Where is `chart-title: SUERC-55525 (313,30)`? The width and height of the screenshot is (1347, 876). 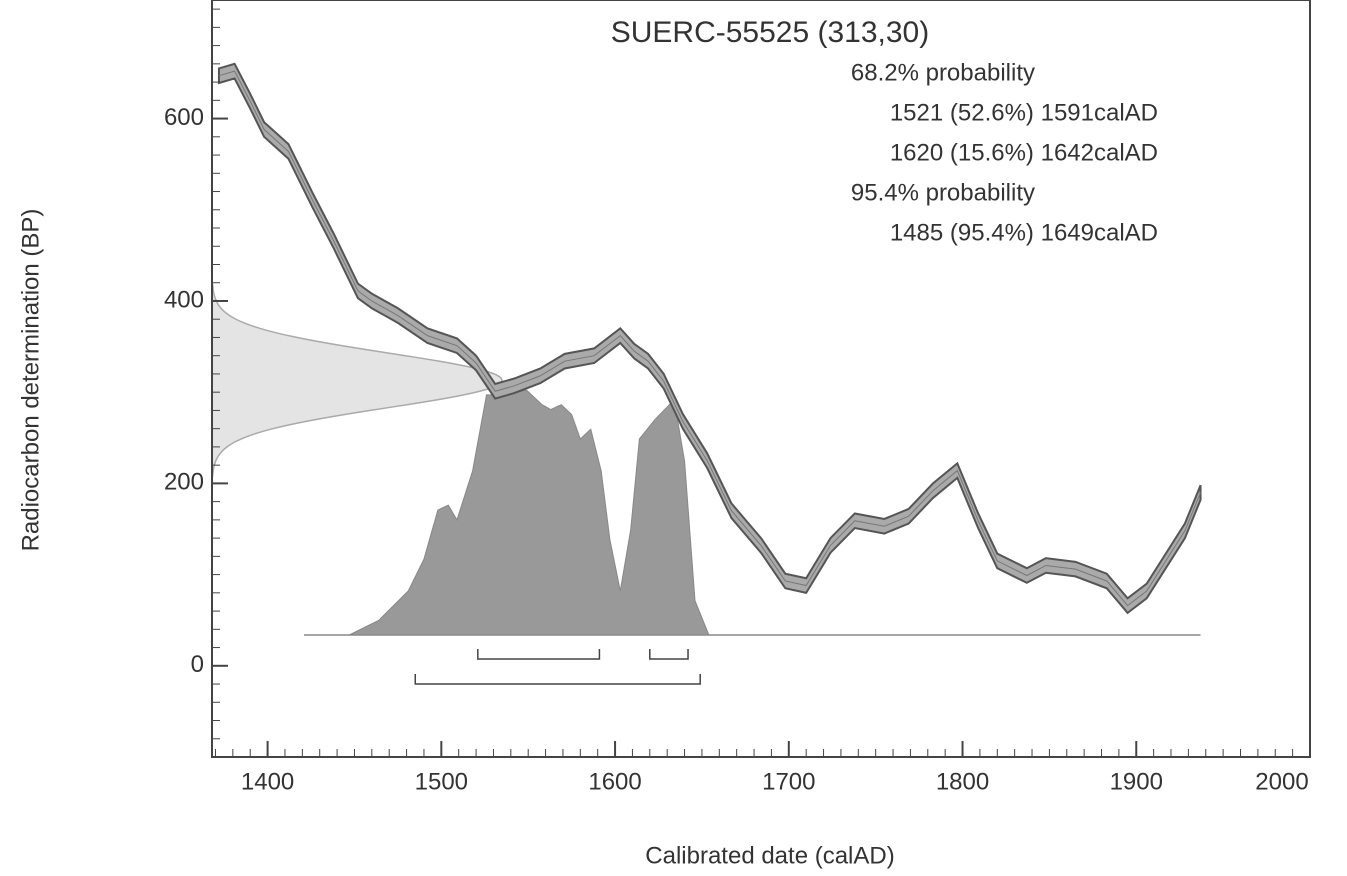 chart-title: SUERC-55525 (313,30) is located at coordinates (770, 32).